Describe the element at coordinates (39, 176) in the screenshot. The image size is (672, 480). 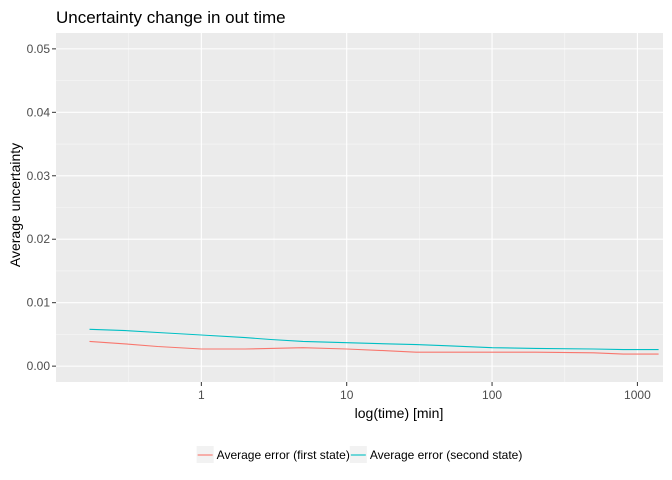
I see `y-tick-label: 0.03` at that location.